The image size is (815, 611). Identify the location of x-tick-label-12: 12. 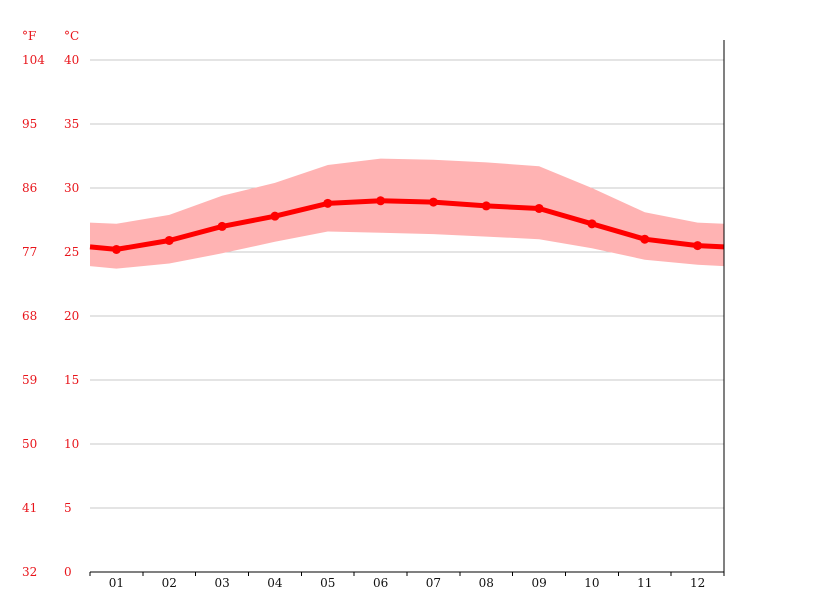
(697, 583).